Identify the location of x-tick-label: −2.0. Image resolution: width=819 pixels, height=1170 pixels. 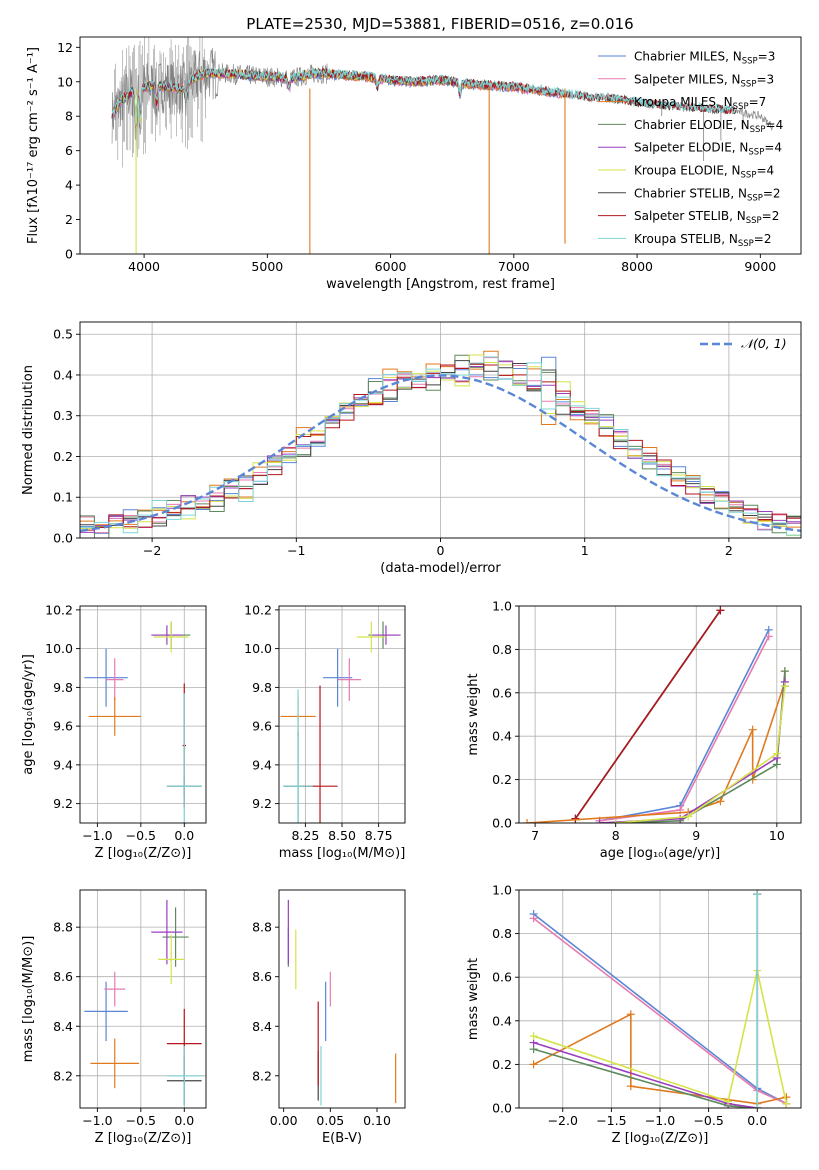
(563, 1120).